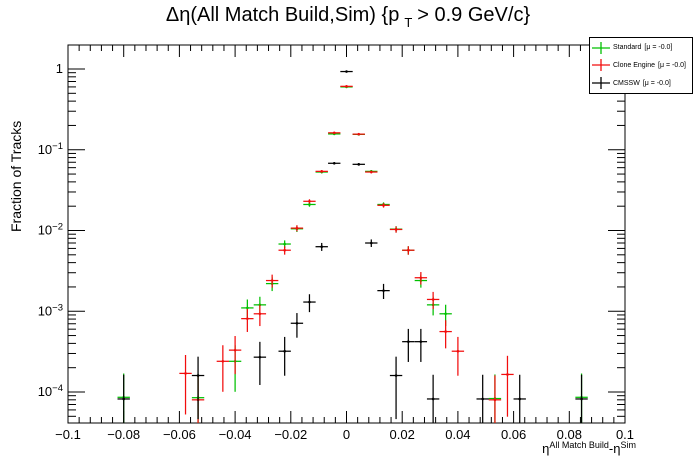  Describe the element at coordinates (402, 434) in the screenshot. I see `svg-text: 0.02` at that location.